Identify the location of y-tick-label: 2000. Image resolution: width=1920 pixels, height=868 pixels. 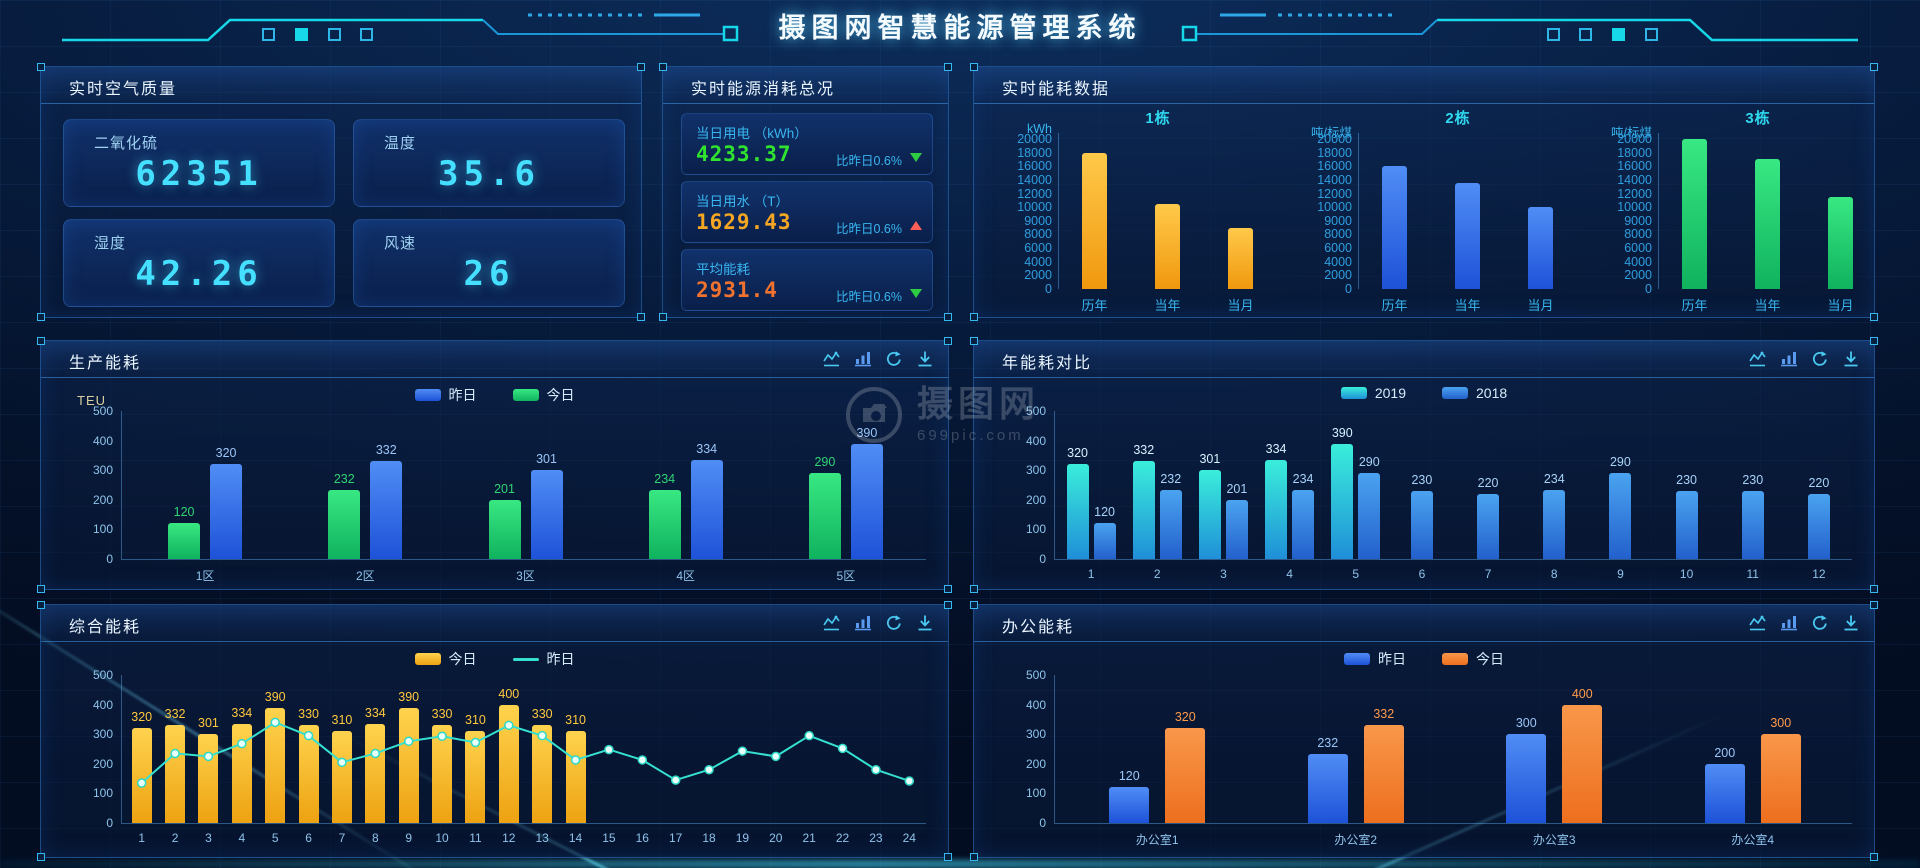
(1638, 275).